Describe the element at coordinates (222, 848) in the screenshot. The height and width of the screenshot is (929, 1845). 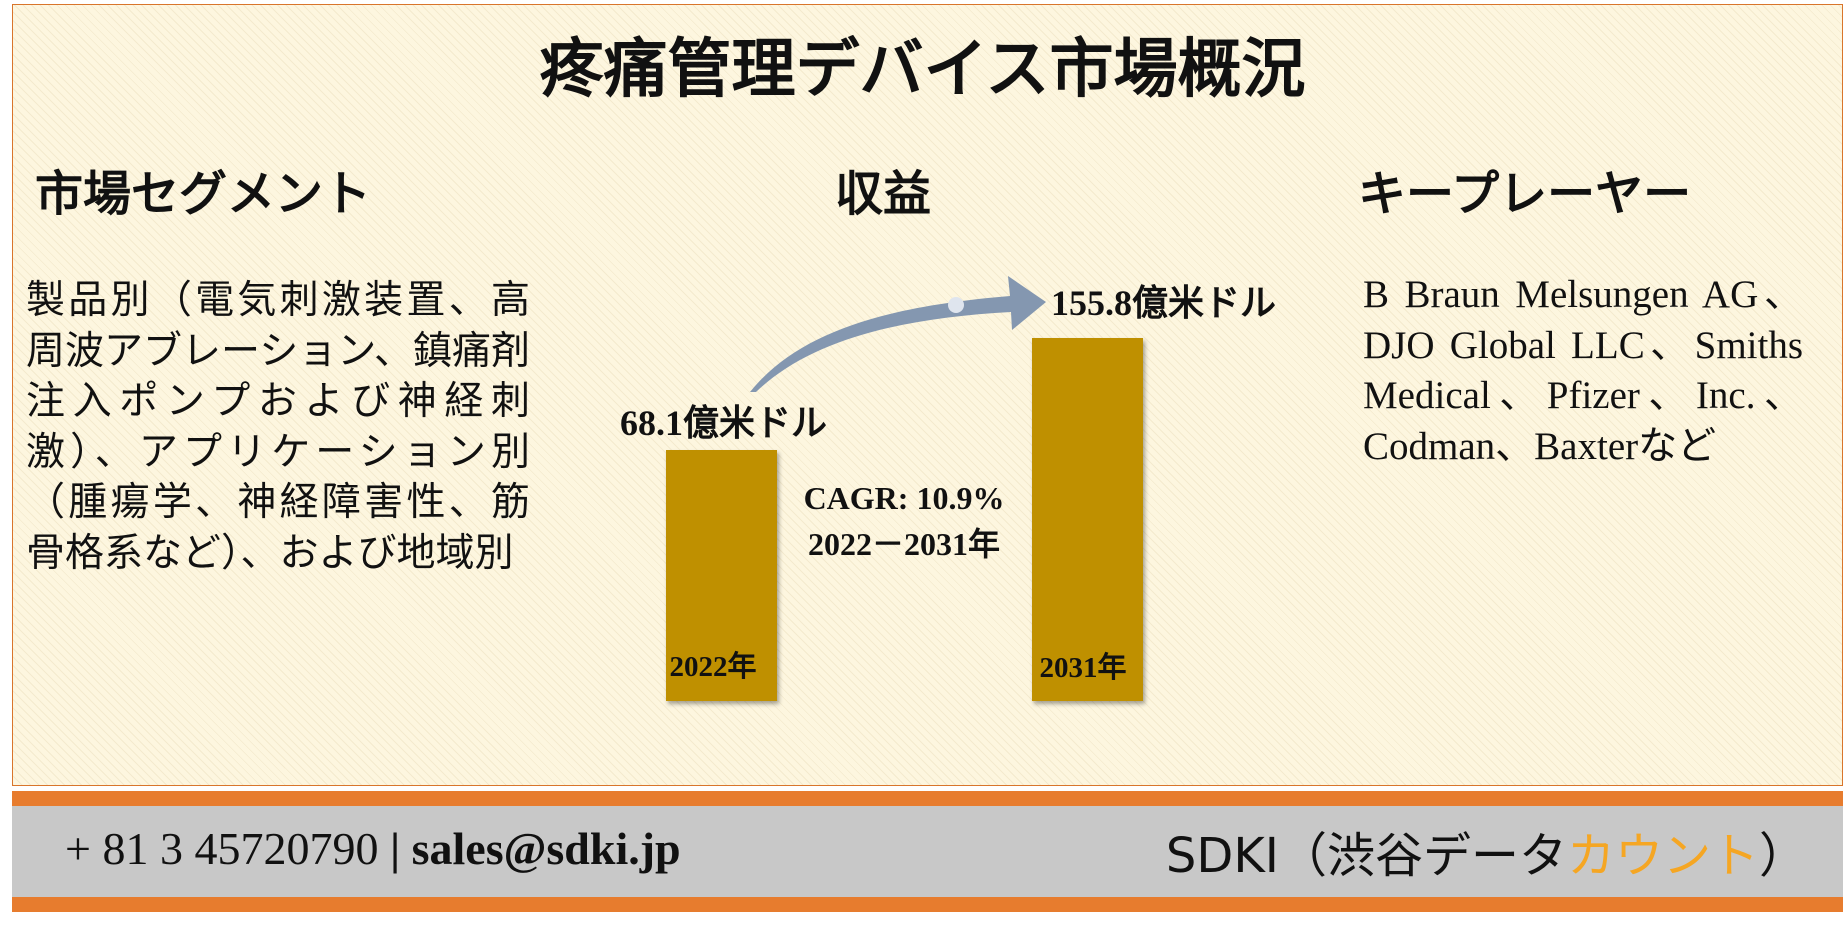
I see `phone: + 81 3 45720790` at that location.